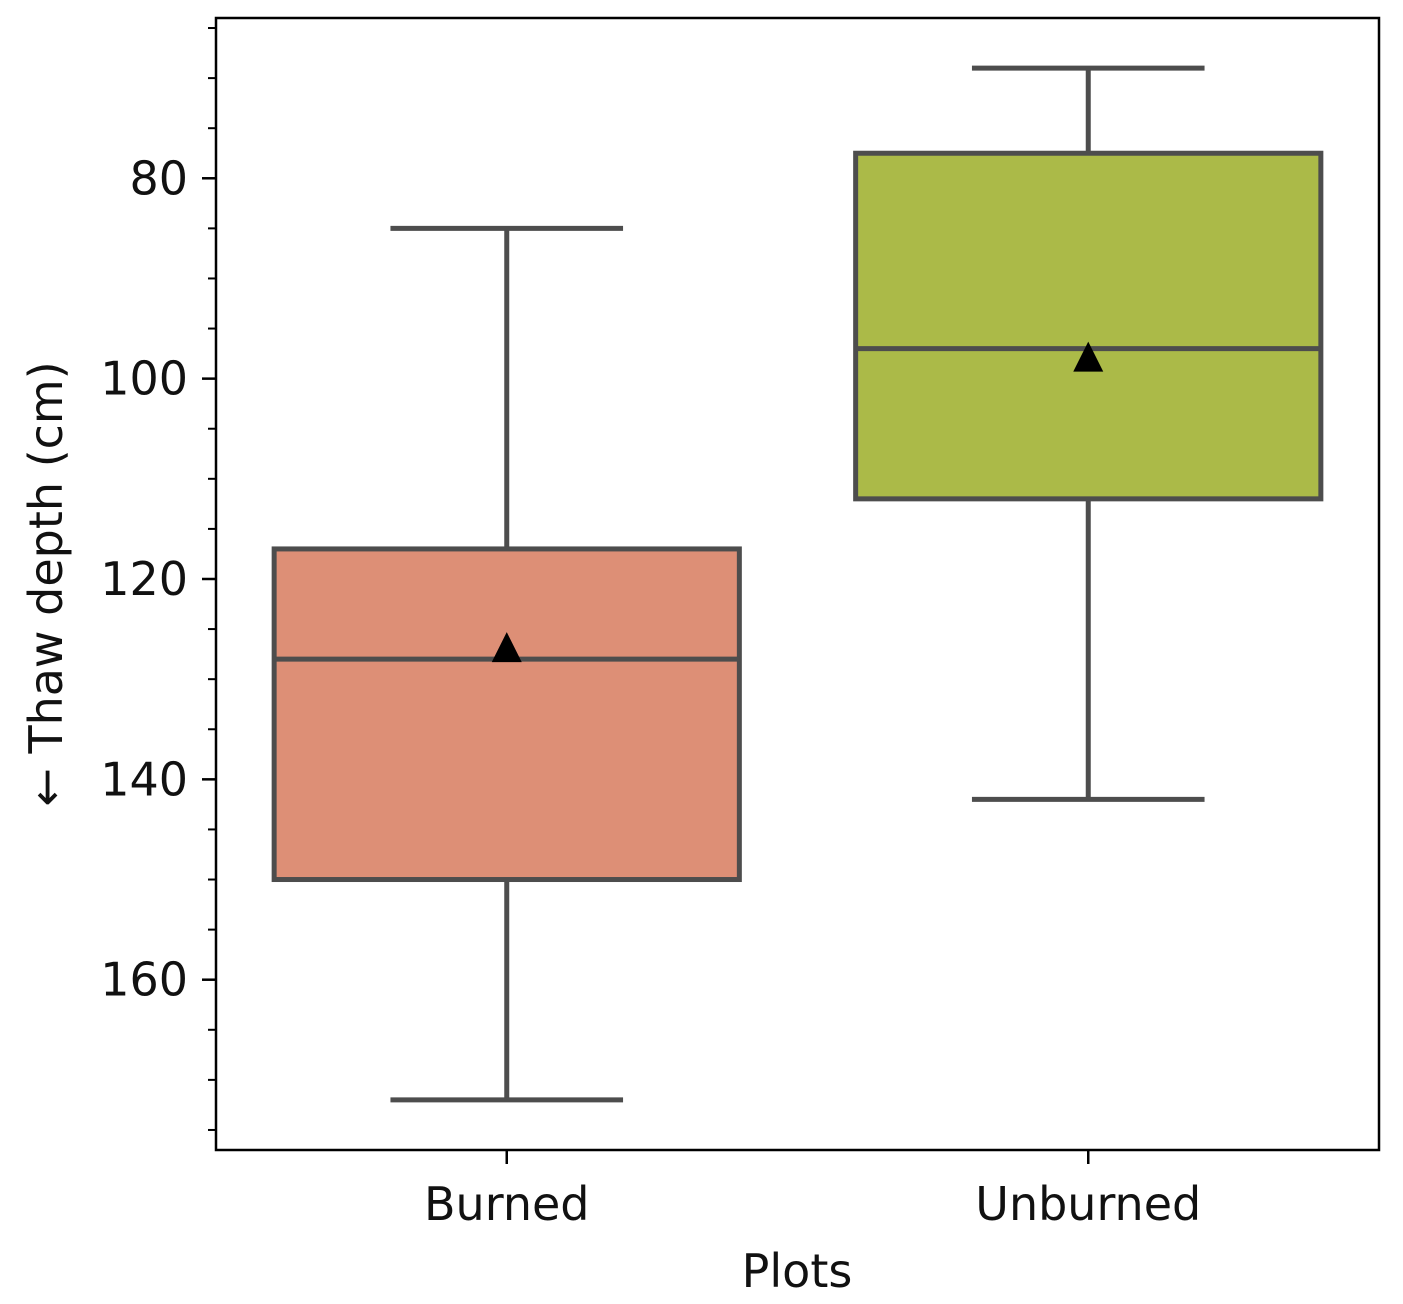 The image size is (1403, 1304). What do you see at coordinates (212, 579) in the screenshot?
I see `y-minor-ticks` at bounding box center [212, 579].